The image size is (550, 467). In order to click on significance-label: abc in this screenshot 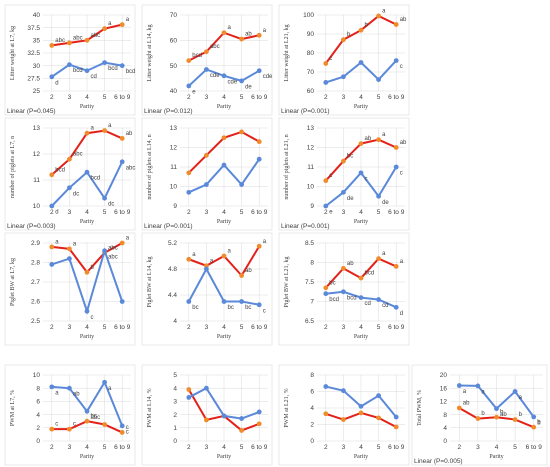, I will do `click(113, 257)`.